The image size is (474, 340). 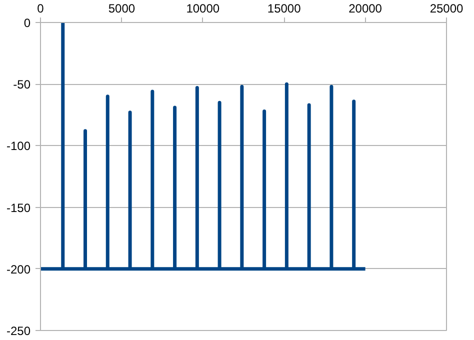 What do you see at coordinates (18, 331) in the screenshot?
I see `y-tick-label: -250` at bounding box center [18, 331].